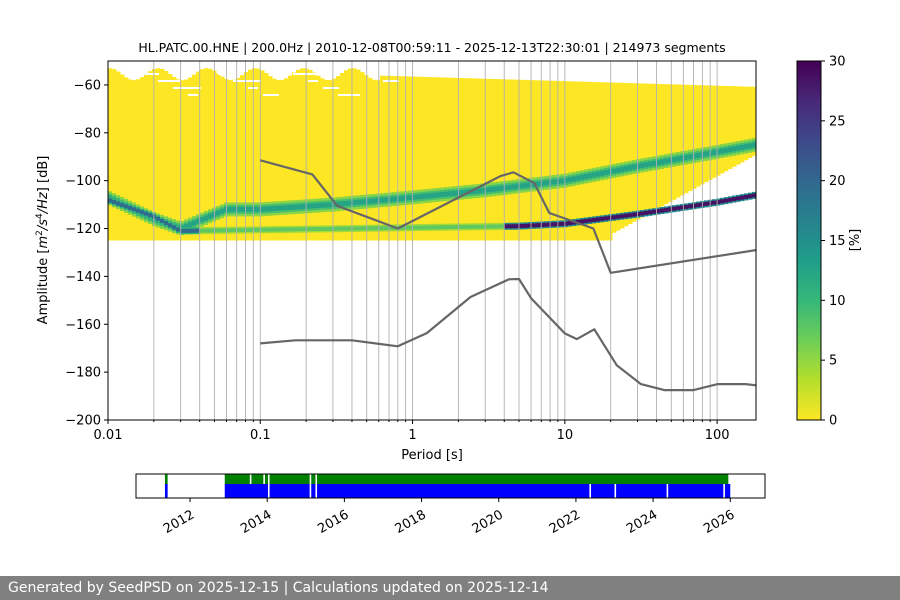  I want to click on y-tick-label: −80, so click(87, 133).